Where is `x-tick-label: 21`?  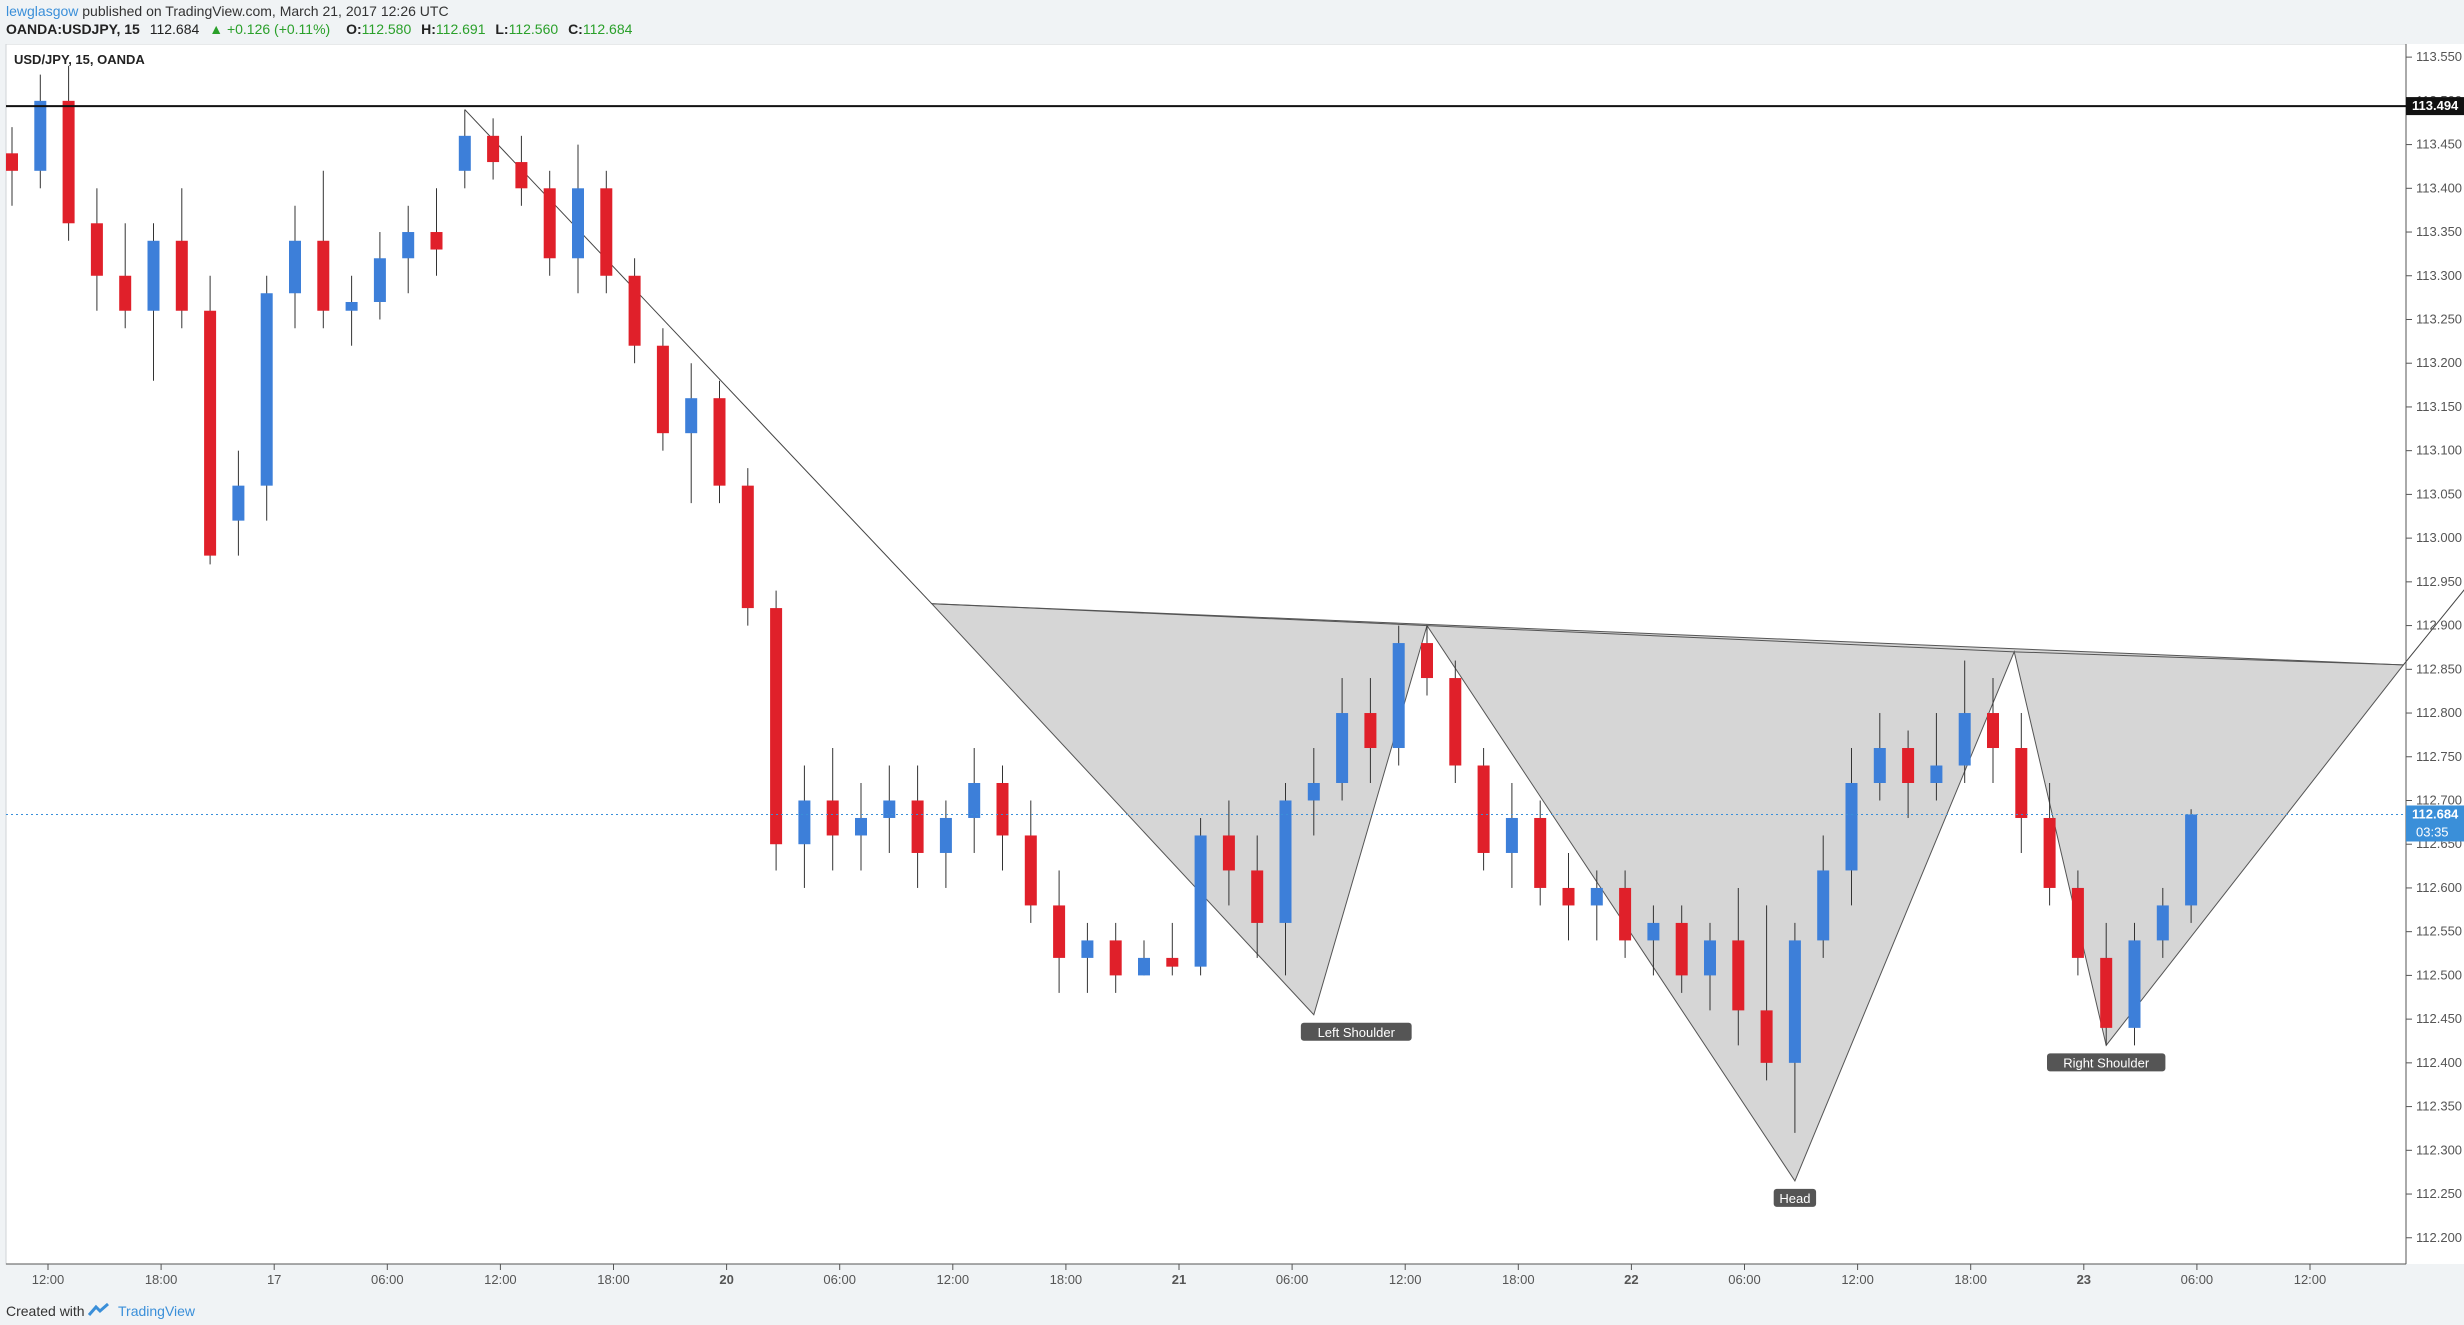
x-tick-label: 21 is located at coordinates (1179, 1279).